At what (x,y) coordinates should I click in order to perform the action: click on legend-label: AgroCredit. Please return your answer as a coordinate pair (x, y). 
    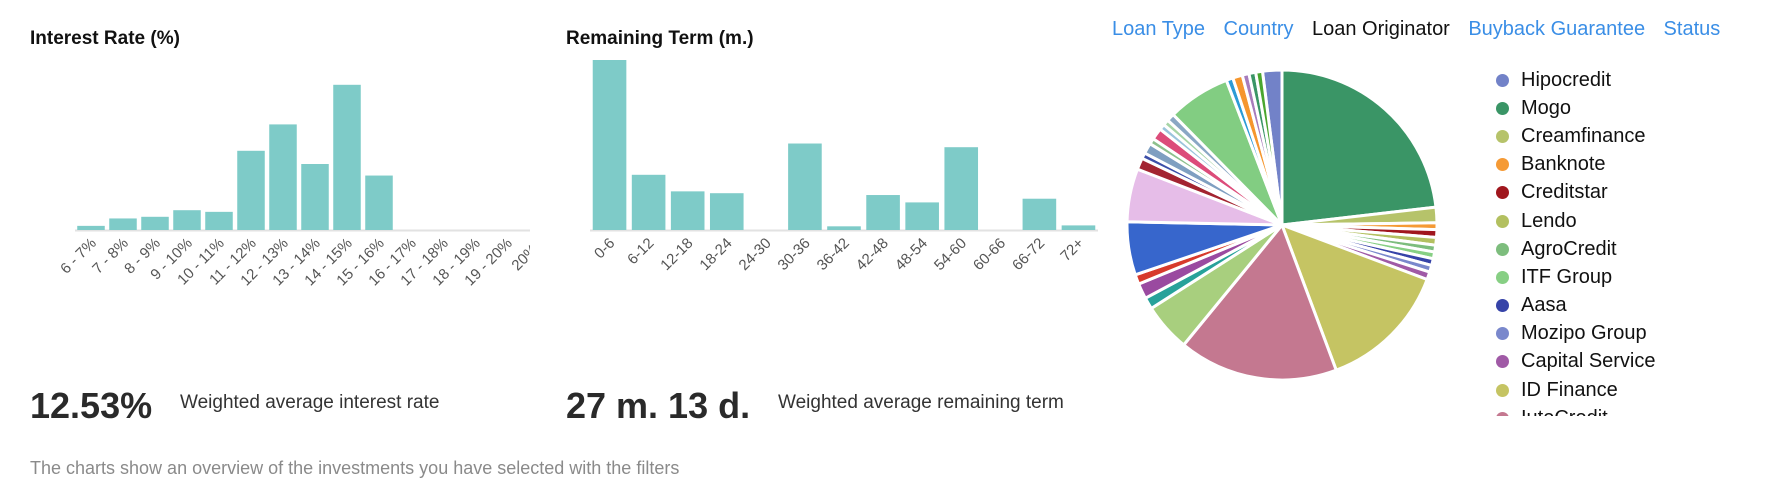
    Looking at the image, I should click on (1569, 248).